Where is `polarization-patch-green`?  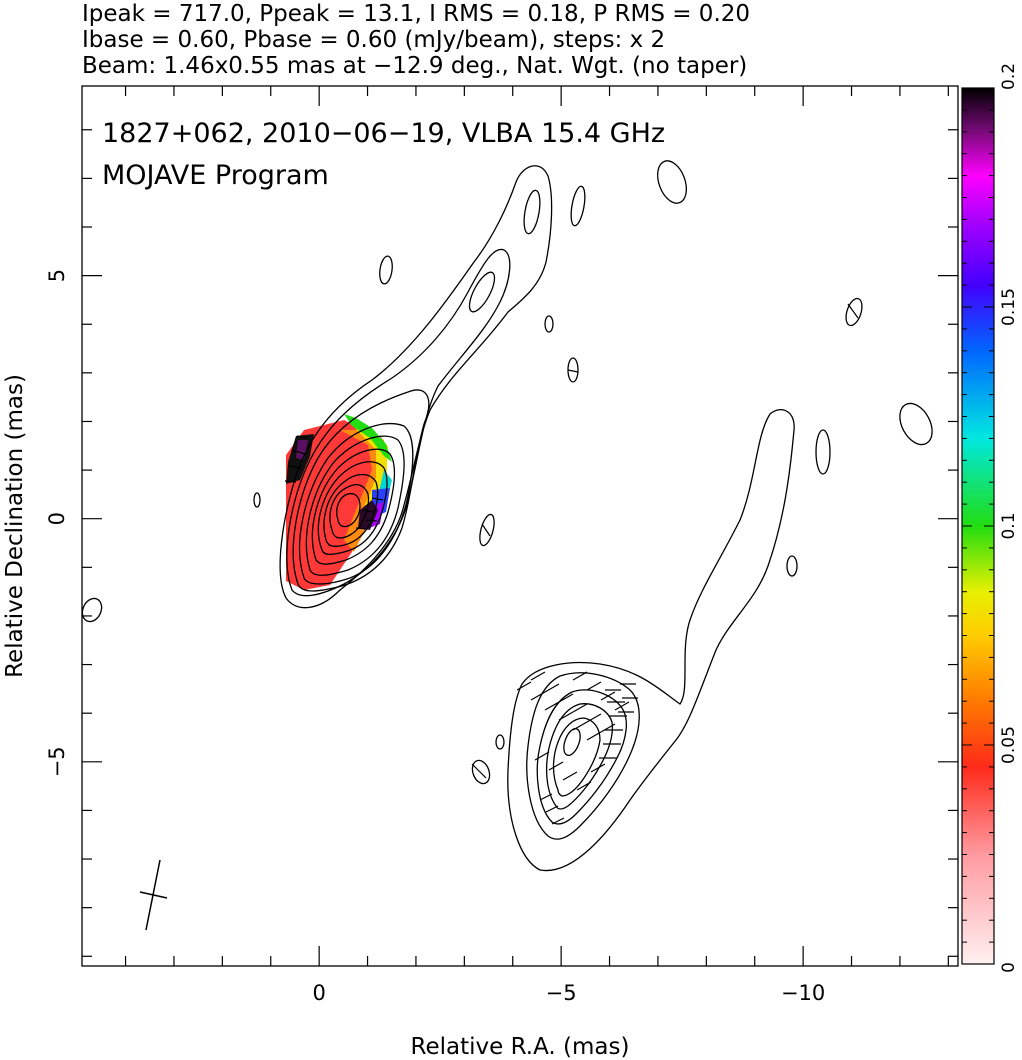 polarization-patch-green is located at coordinates (368, 438).